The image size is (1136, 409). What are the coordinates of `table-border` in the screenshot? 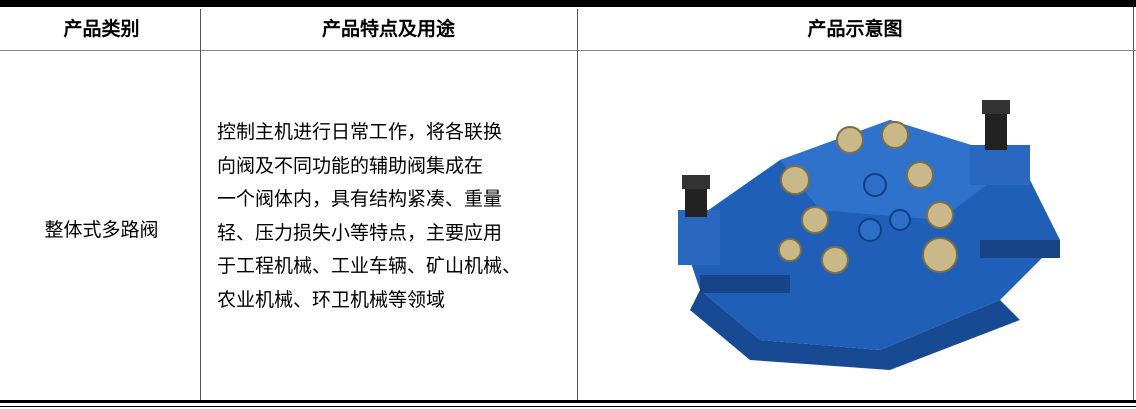 It's located at (1133, 203).